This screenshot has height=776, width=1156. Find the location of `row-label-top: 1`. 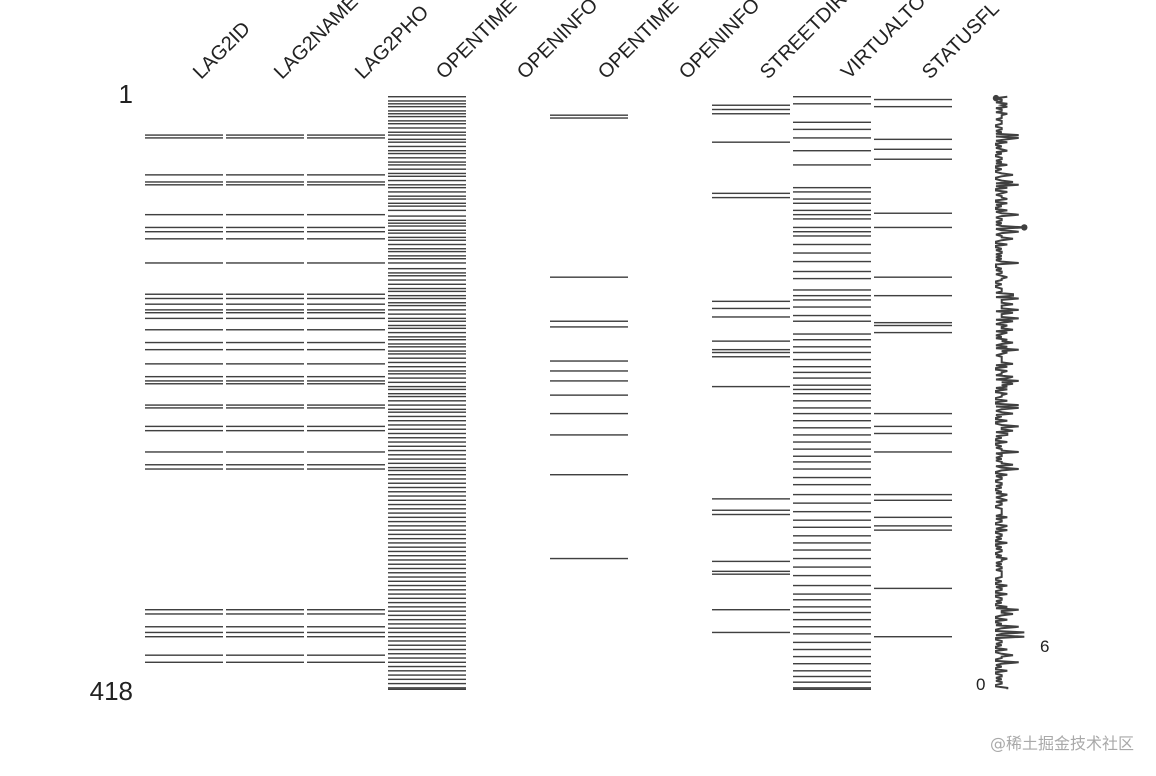

row-label-top: 1 is located at coordinates (126, 94).